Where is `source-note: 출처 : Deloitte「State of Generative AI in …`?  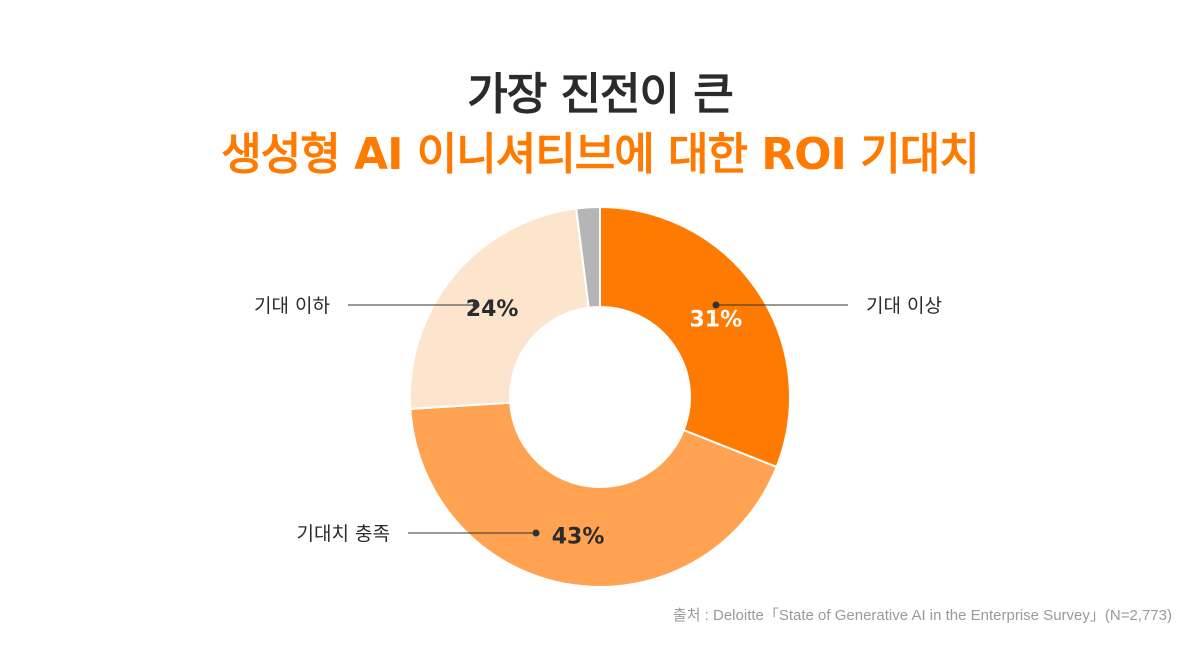 source-note: 출처 : Deloitte「State of Generative AI in … is located at coordinates (922, 615).